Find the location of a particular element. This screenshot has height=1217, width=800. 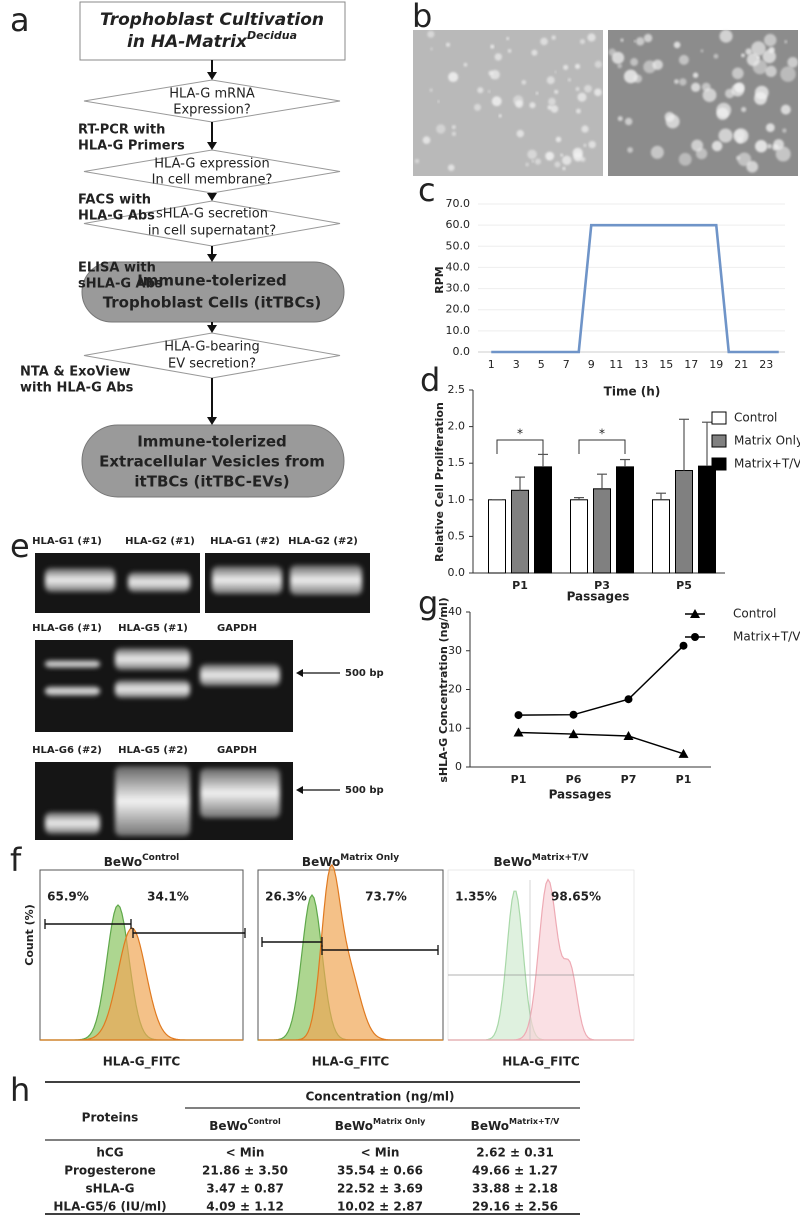

node-text: itTBCs (itTBC-EVs) is located at coordinates (211, 482).